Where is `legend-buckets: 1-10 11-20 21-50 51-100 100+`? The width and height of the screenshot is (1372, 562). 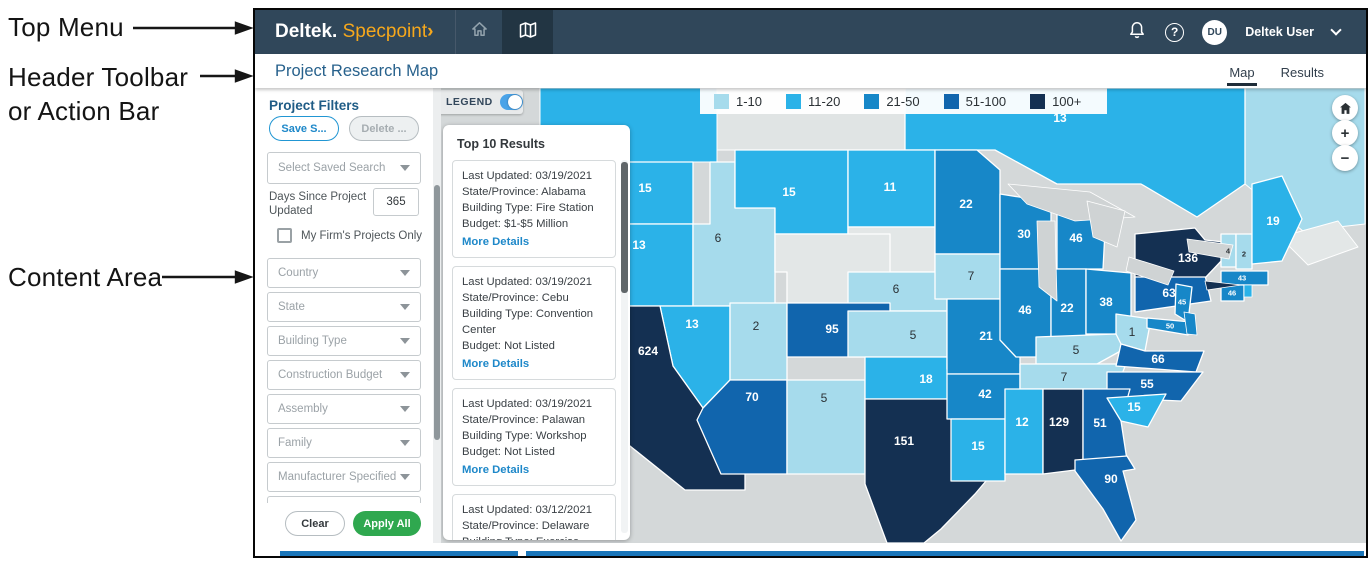
legend-buckets: 1-10 11-20 21-50 51-100 100+ is located at coordinates (903, 101).